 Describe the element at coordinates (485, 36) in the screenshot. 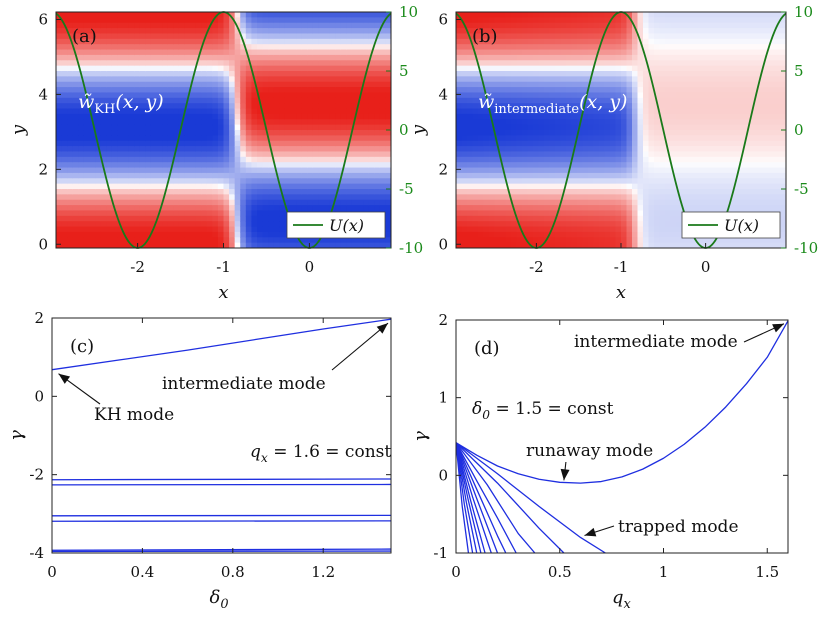

I see `panel-label: (b)` at that location.